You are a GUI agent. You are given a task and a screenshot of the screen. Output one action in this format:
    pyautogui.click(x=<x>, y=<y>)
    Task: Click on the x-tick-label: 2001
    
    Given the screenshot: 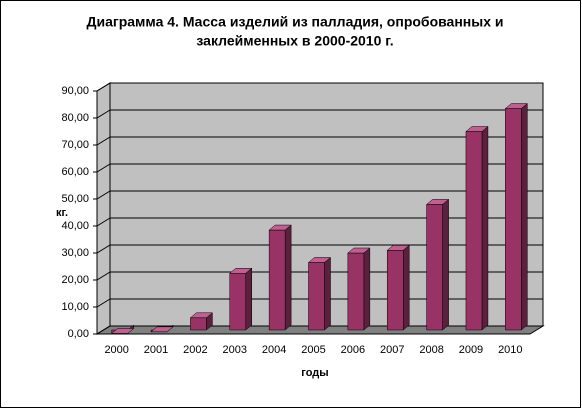 What is the action you would take?
    pyautogui.click(x=156, y=350)
    